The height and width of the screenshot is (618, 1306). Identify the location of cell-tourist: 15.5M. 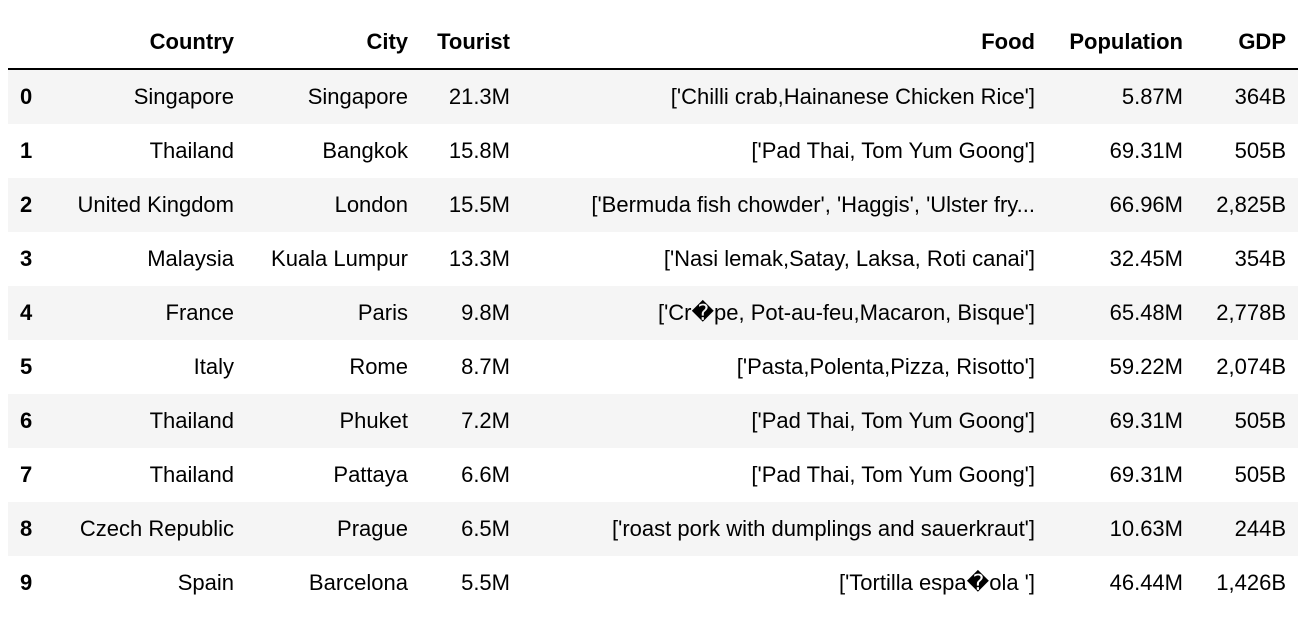
(479, 204).